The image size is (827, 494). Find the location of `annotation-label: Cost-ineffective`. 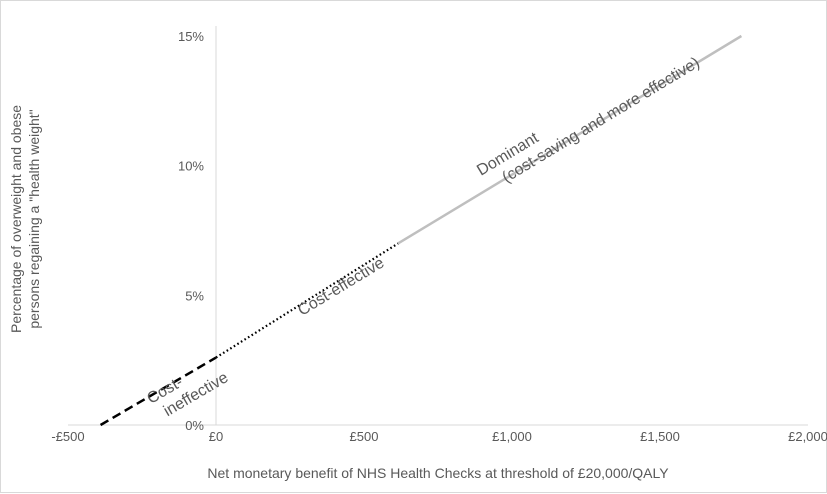

annotation-label: Cost-ineffective is located at coordinates (187, 388).